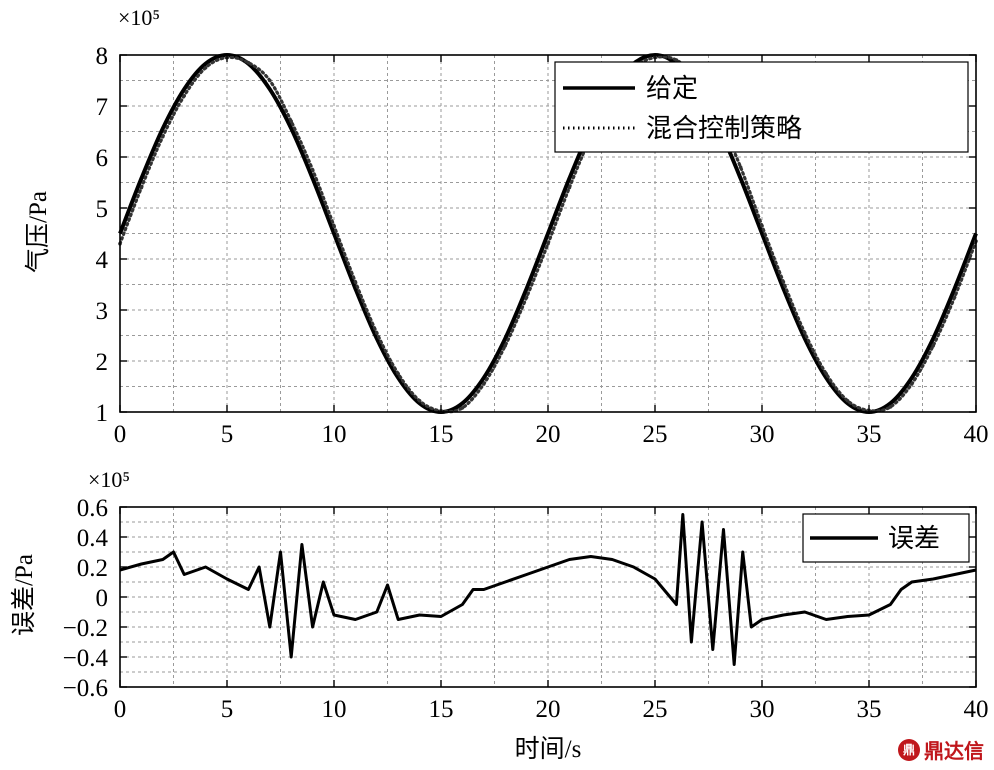 This screenshot has height=770, width=994. I want to click on y-tick-label: 3, so click(102, 311).